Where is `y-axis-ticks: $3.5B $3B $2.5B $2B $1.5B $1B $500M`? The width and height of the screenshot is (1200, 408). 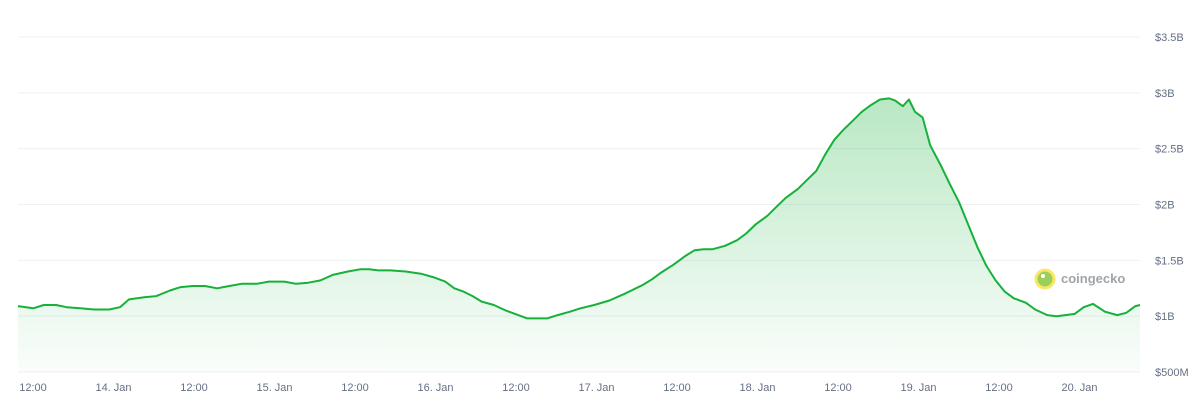
y-axis-ticks: $3.5B $3B $2.5B $2B $1.5B $1B $500M is located at coordinates (1172, 205).